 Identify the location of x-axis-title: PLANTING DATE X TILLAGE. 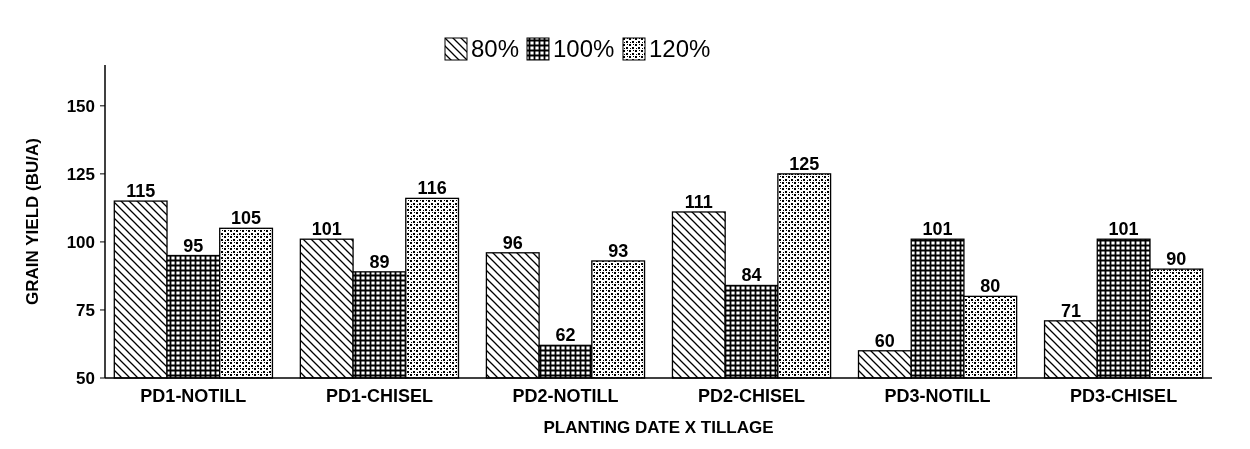
(658, 427).